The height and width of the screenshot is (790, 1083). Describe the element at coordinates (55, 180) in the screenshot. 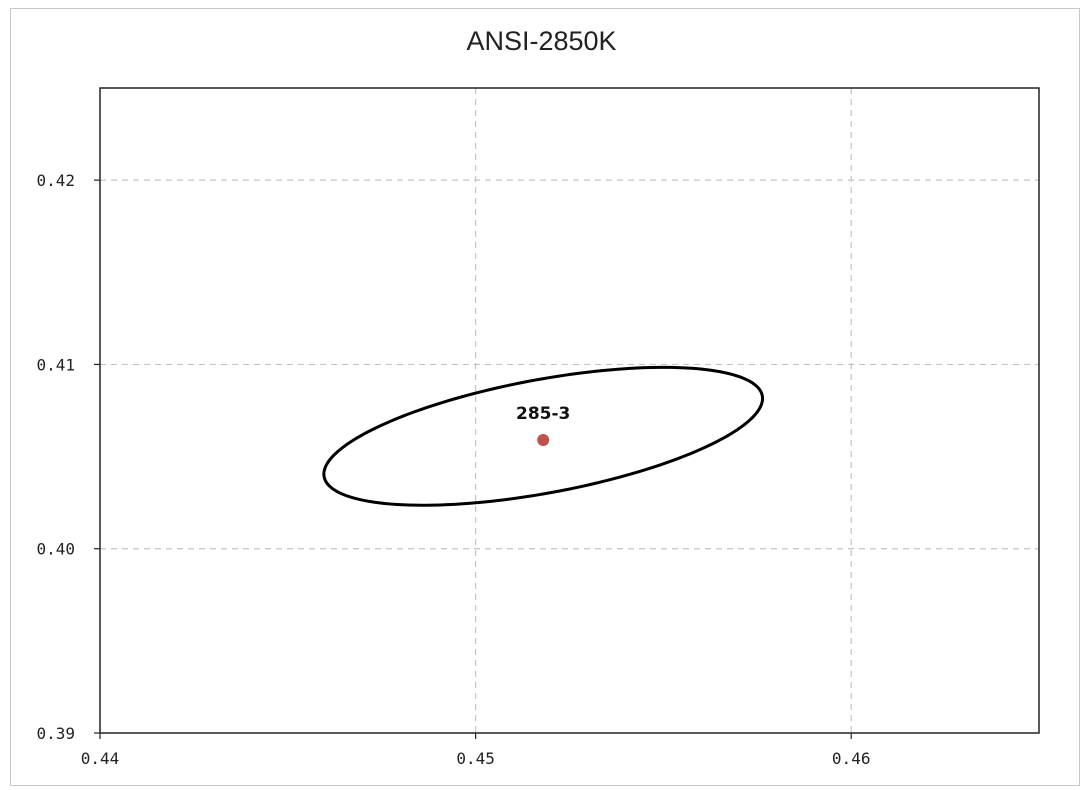

I see `y-tick-label: 0.42` at that location.